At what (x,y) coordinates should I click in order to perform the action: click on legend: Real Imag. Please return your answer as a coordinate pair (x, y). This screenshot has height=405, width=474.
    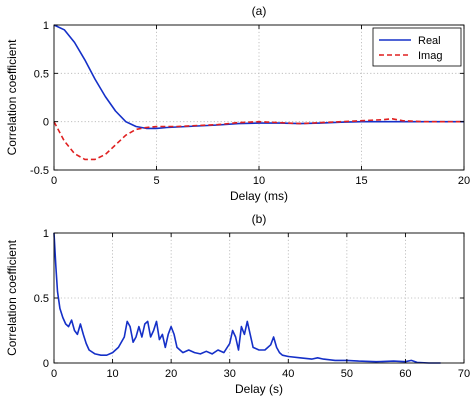
    Looking at the image, I should click on (417, 47).